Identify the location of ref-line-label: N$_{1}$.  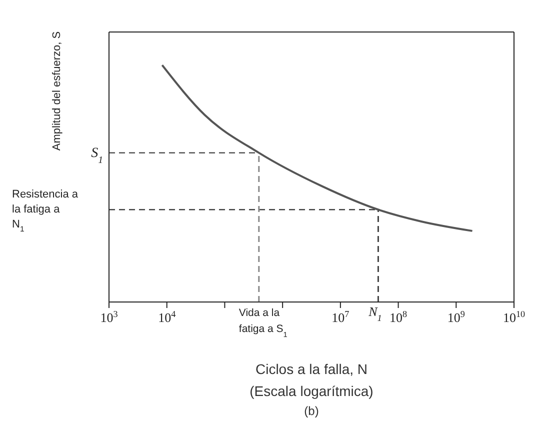
(375, 313).